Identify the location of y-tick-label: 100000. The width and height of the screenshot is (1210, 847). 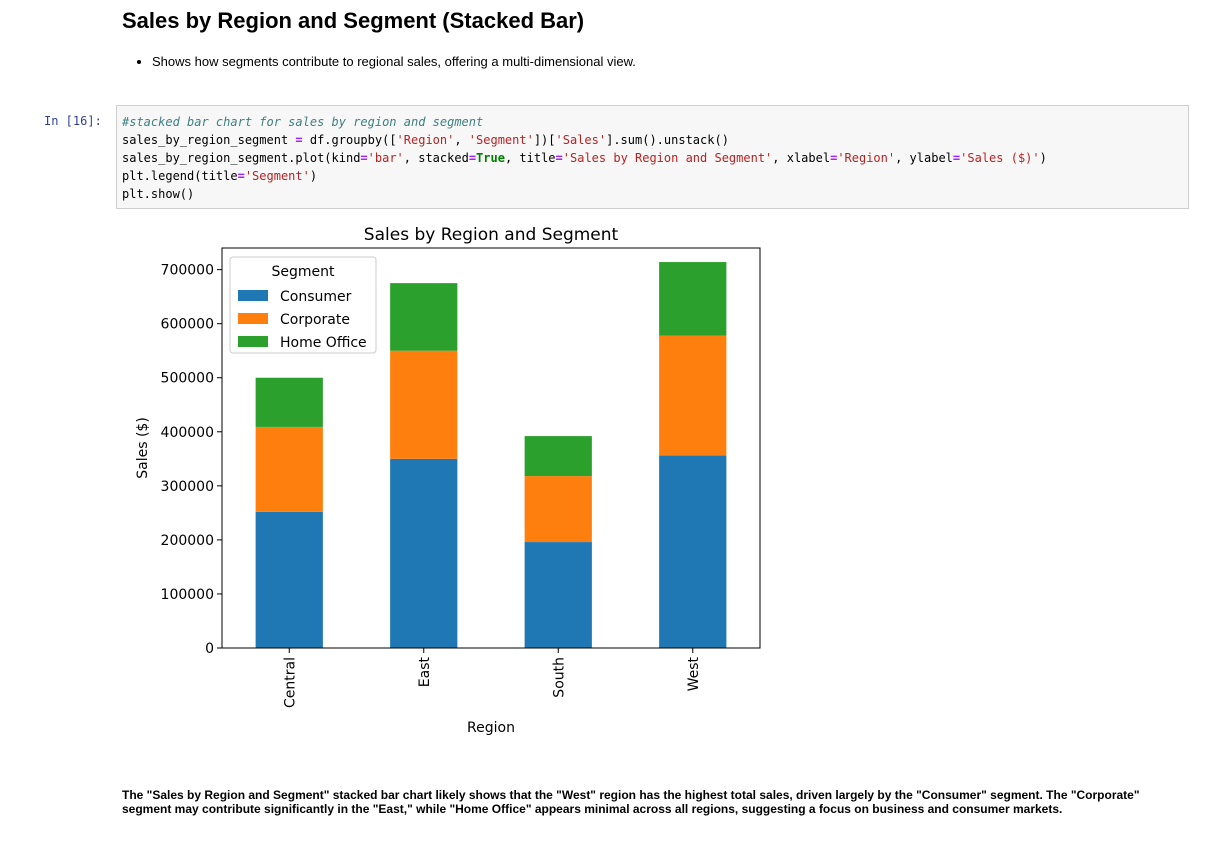
(187, 595).